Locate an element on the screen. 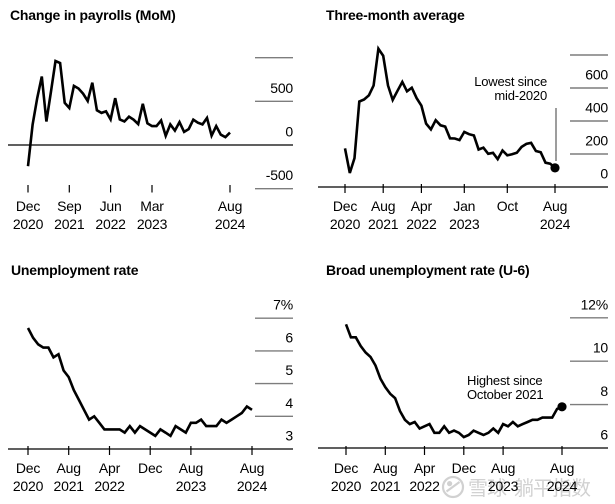 The image size is (615, 504). payrolls-mom-x-tick-label-month: Mar is located at coordinates (152, 206).